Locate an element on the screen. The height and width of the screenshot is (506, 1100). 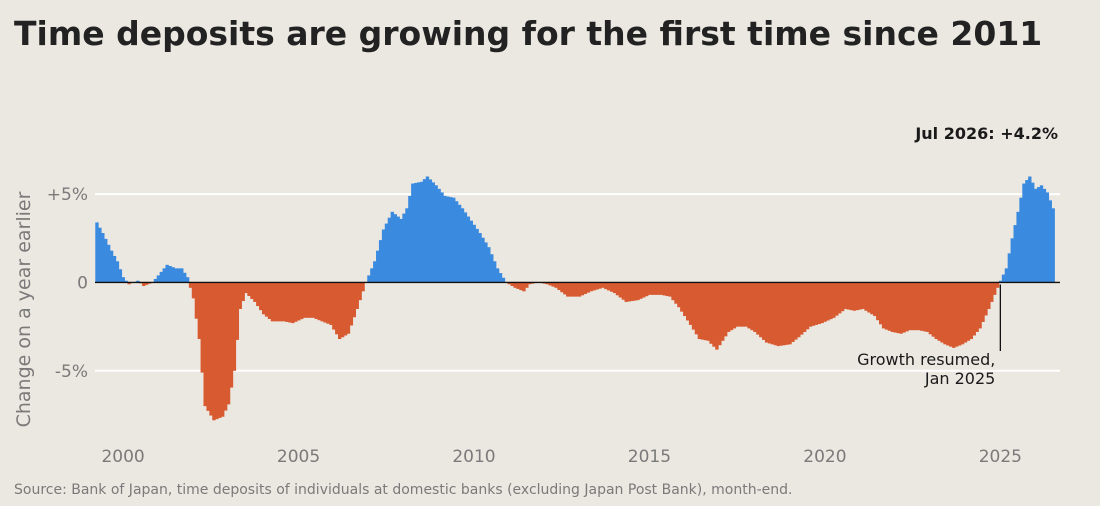
y-tick-label: -5% is located at coordinates (71, 372).